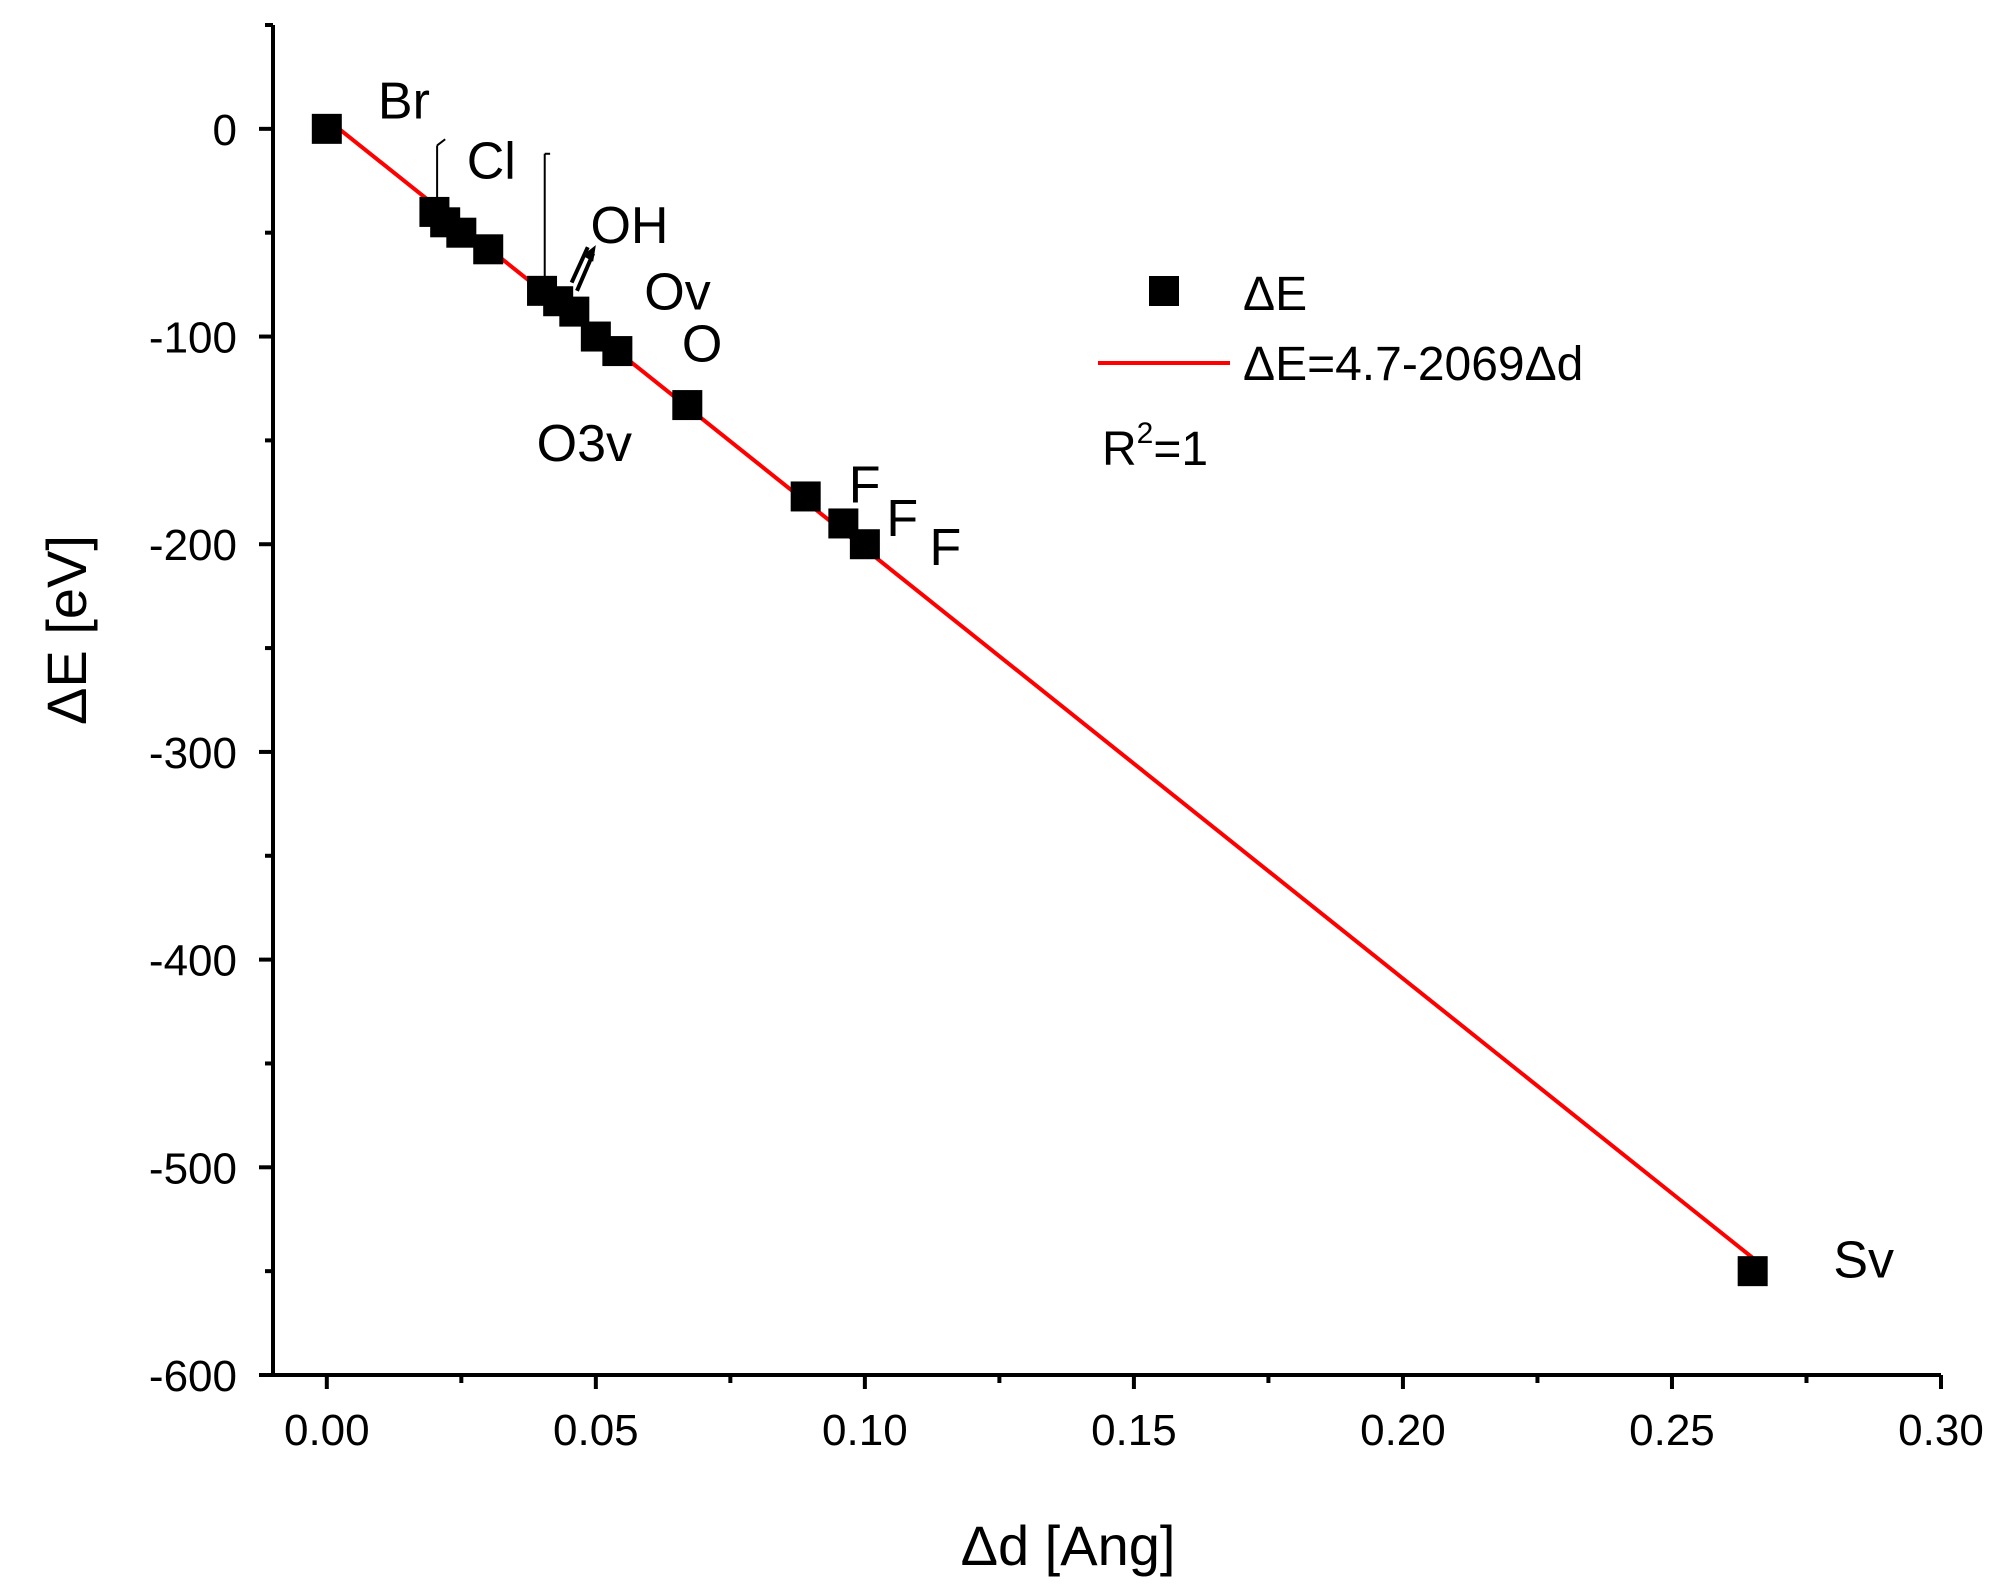 This screenshot has height=1593, width=2002. Describe the element at coordinates (491, 162) in the screenshot. I see `point-label: Cl` at that location.